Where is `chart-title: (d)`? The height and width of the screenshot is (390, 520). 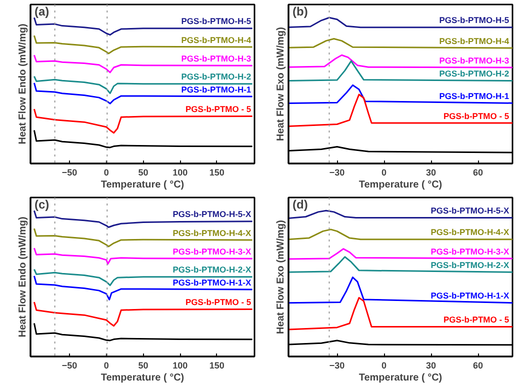
chart-title: (d) is located at coordinates (300, 205).